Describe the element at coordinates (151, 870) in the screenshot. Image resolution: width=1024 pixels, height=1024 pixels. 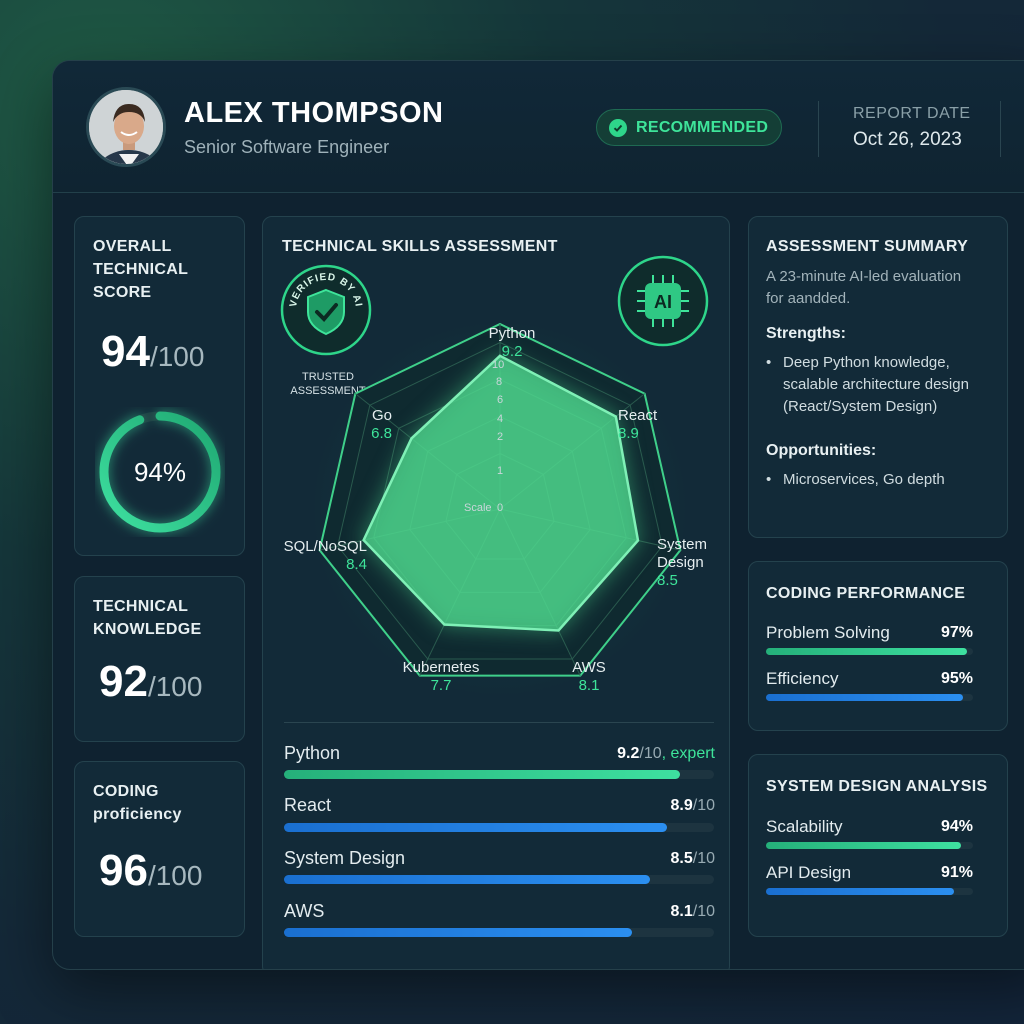
I see `coding-proficiency-value: 96/100` at that location.